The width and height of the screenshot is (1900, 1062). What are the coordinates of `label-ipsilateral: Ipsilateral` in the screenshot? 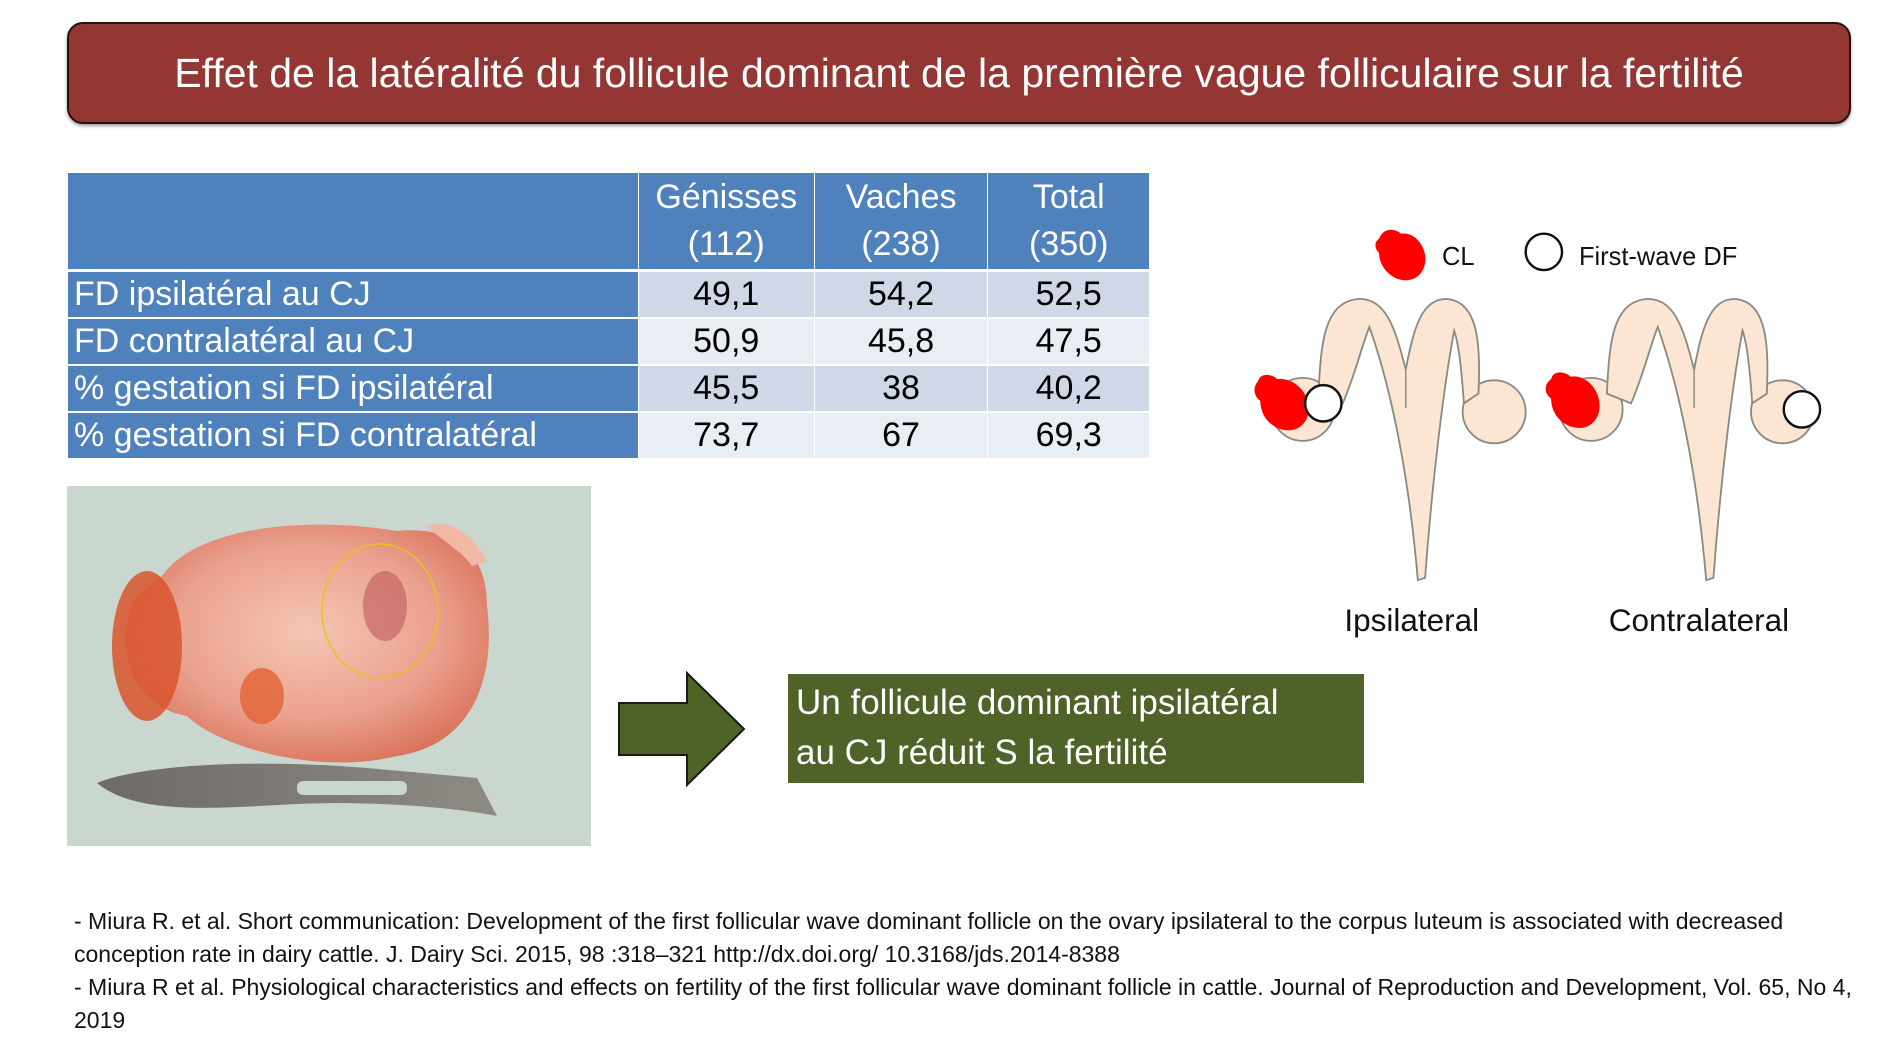 It's located at (1411, 620).